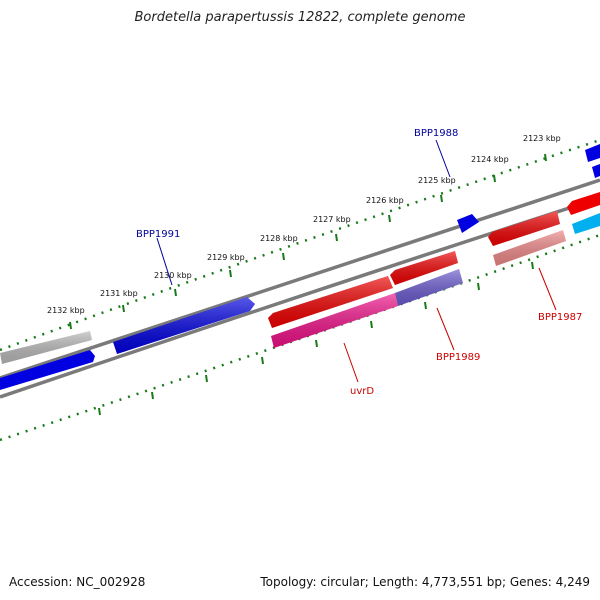  Describe the element at coordinates (424, 268) in the screenshot. I see `gene-red-mid-shade` at that location.